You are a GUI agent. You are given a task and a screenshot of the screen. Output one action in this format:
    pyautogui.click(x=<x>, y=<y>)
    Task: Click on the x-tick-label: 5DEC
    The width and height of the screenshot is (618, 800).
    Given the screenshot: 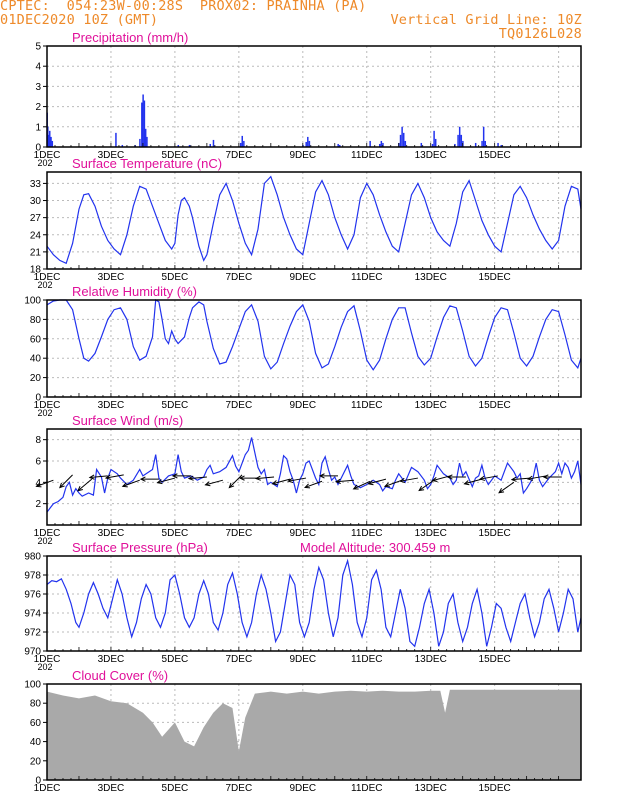 What is the action you would take?
    pyautogui.click(x=175, y=788)
    